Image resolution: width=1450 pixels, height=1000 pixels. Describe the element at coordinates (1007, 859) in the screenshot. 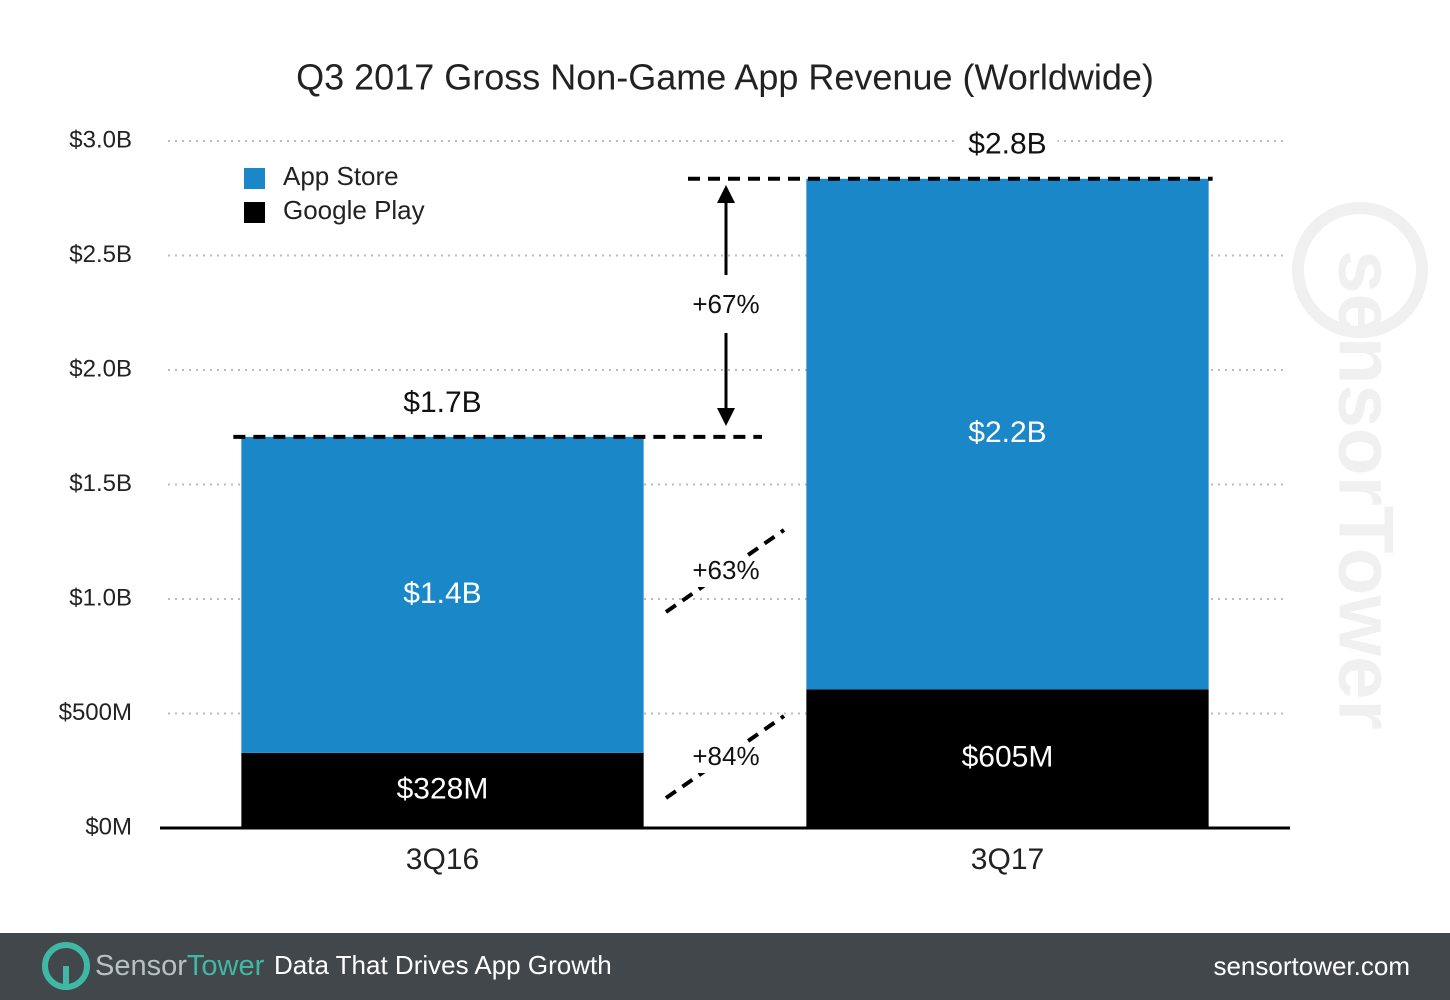

I see `x-tick-label: 3Q17` at that location.